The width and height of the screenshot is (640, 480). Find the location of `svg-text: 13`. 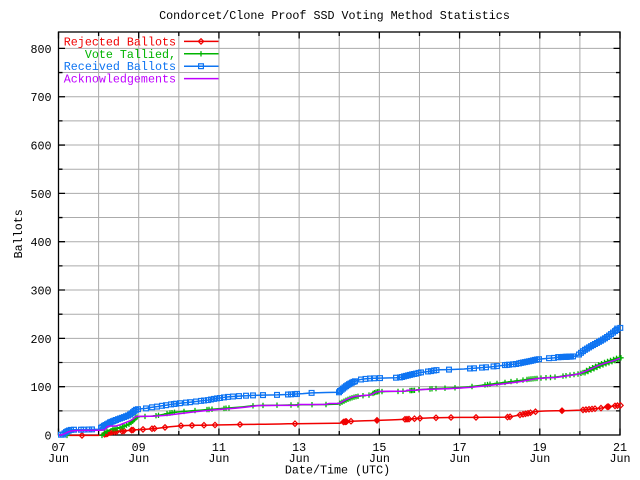

svg-text: 13 is located at coordinates (299, 448).